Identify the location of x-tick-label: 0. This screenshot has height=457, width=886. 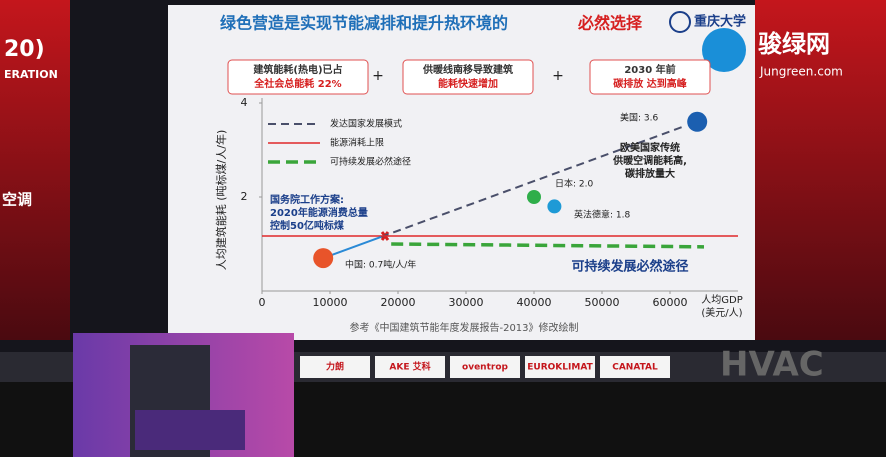
(262, 302).